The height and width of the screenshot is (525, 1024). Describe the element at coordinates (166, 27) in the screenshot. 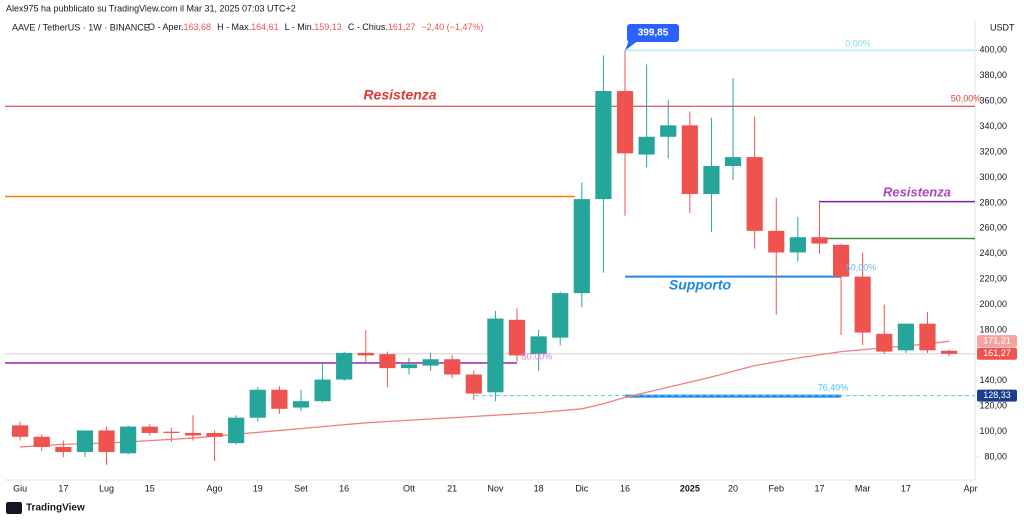

I see `legend-label: O - Aper.` at that location.